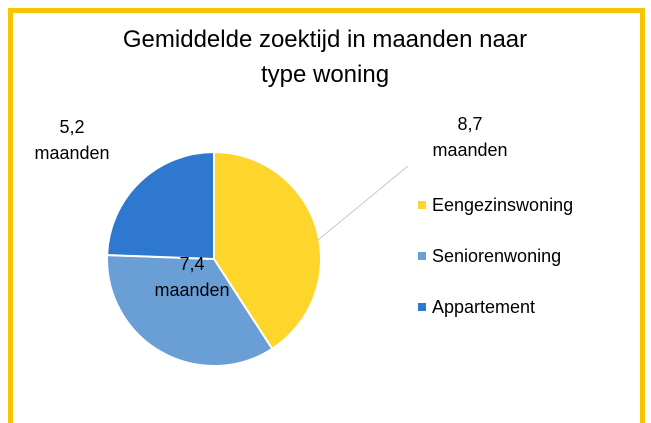 Image resolution: width=651 pixels, height=423 pixels. Describe the element at coordinates (496, 256) in the screenshot. I see `legend-label: Seniorenwoning` at that location.